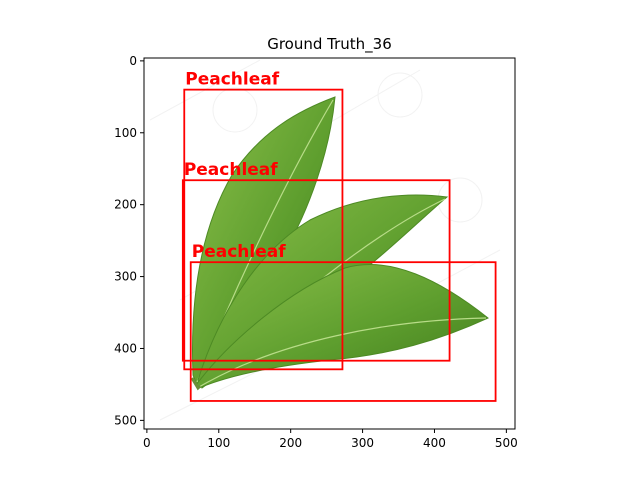 This screenshot has width=640, height=480. Describe the element at coordinates (125, 277) in the screenshot. I see `y-tick-label: 300` at that location.